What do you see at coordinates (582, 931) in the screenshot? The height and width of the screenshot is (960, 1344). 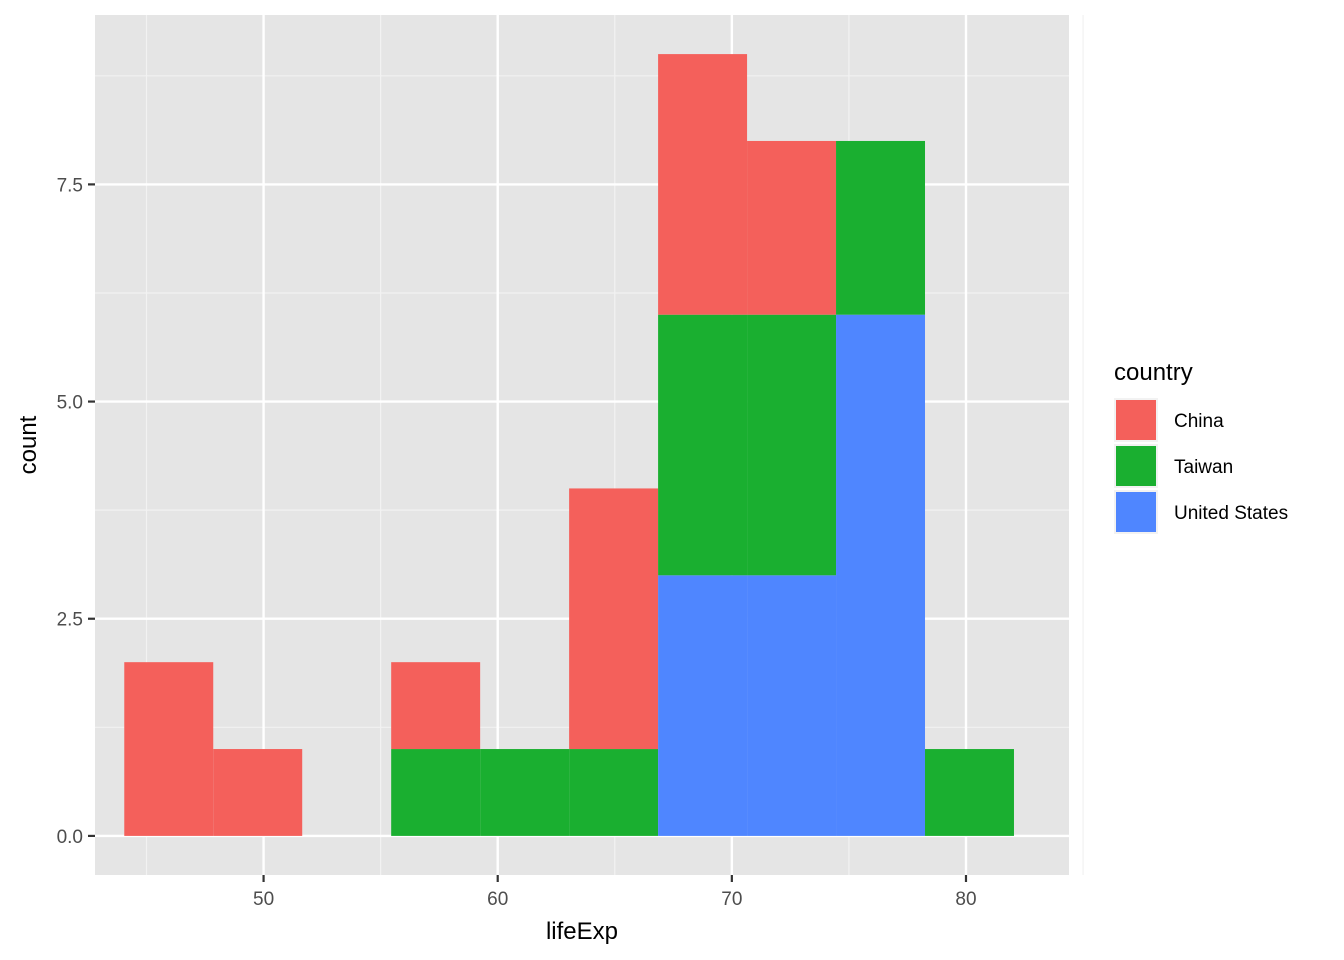 I see `x-axis-title: lifeExp` at bounding box center [582, 931].